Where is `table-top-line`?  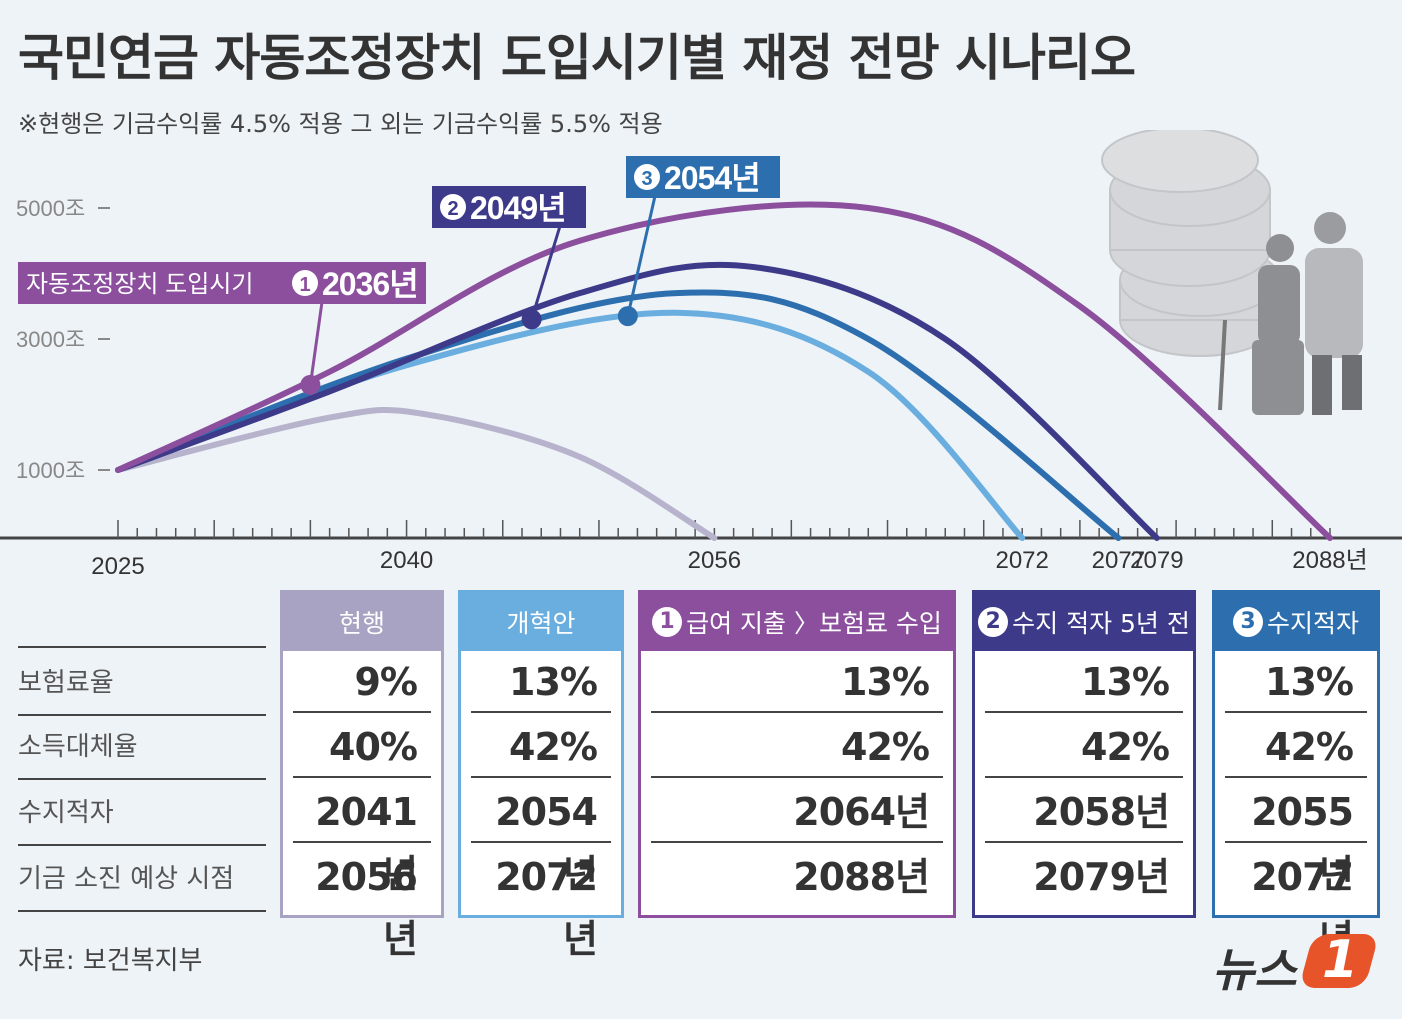
table-top-line is located at coordinates (142, 647).